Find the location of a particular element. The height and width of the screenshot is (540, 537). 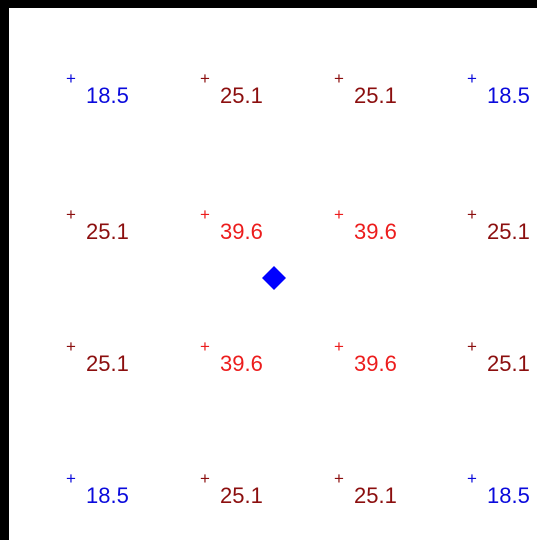

left-border is located at coordinates (4, 270).